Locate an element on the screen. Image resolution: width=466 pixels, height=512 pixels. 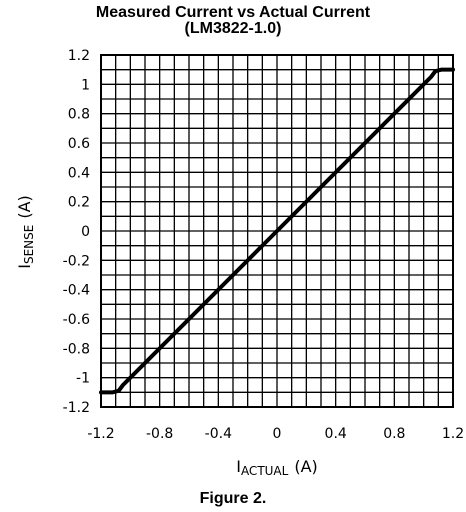
y-tick-label: 0 is located at coordinates (85, 232).